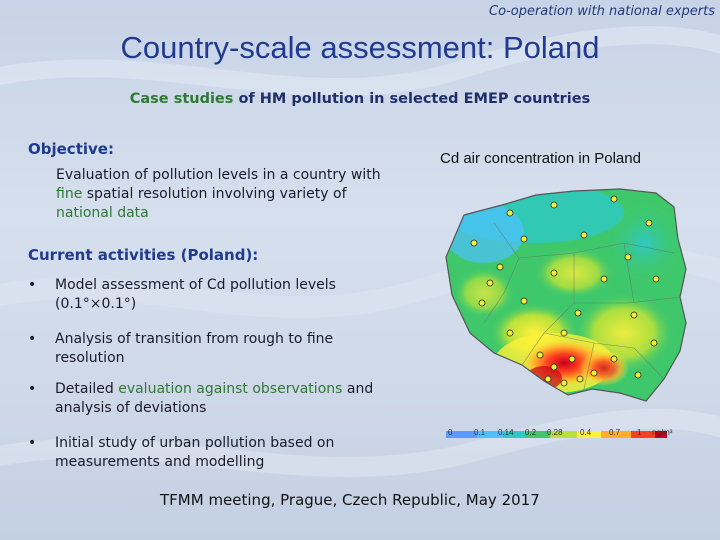  I want to click on objective-national-data: national data, so click(102, 213).